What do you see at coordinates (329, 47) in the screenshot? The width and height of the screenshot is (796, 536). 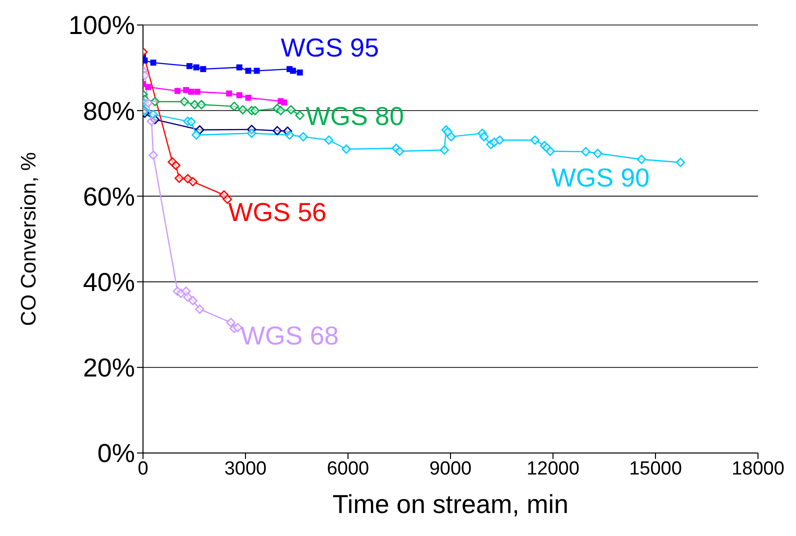 I see `series-label: WGS 95` at bounding box center [329, 47].